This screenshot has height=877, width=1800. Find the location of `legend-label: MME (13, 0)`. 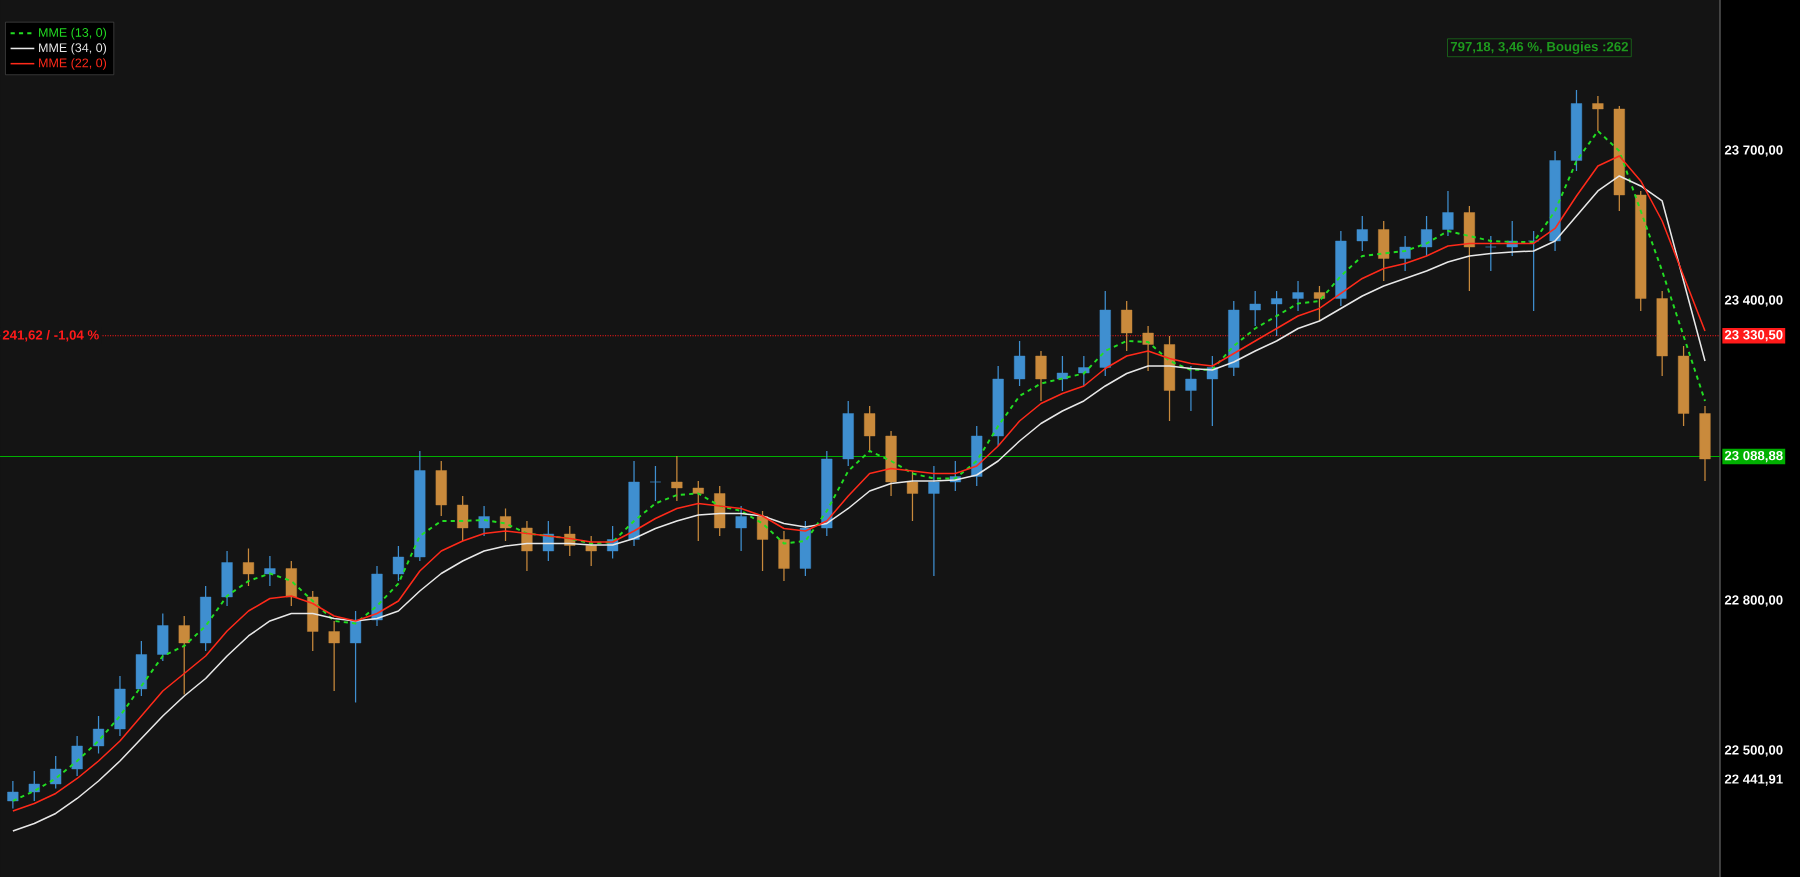

legend-label: MME (13, 0) is located at coordinates (73, 33).